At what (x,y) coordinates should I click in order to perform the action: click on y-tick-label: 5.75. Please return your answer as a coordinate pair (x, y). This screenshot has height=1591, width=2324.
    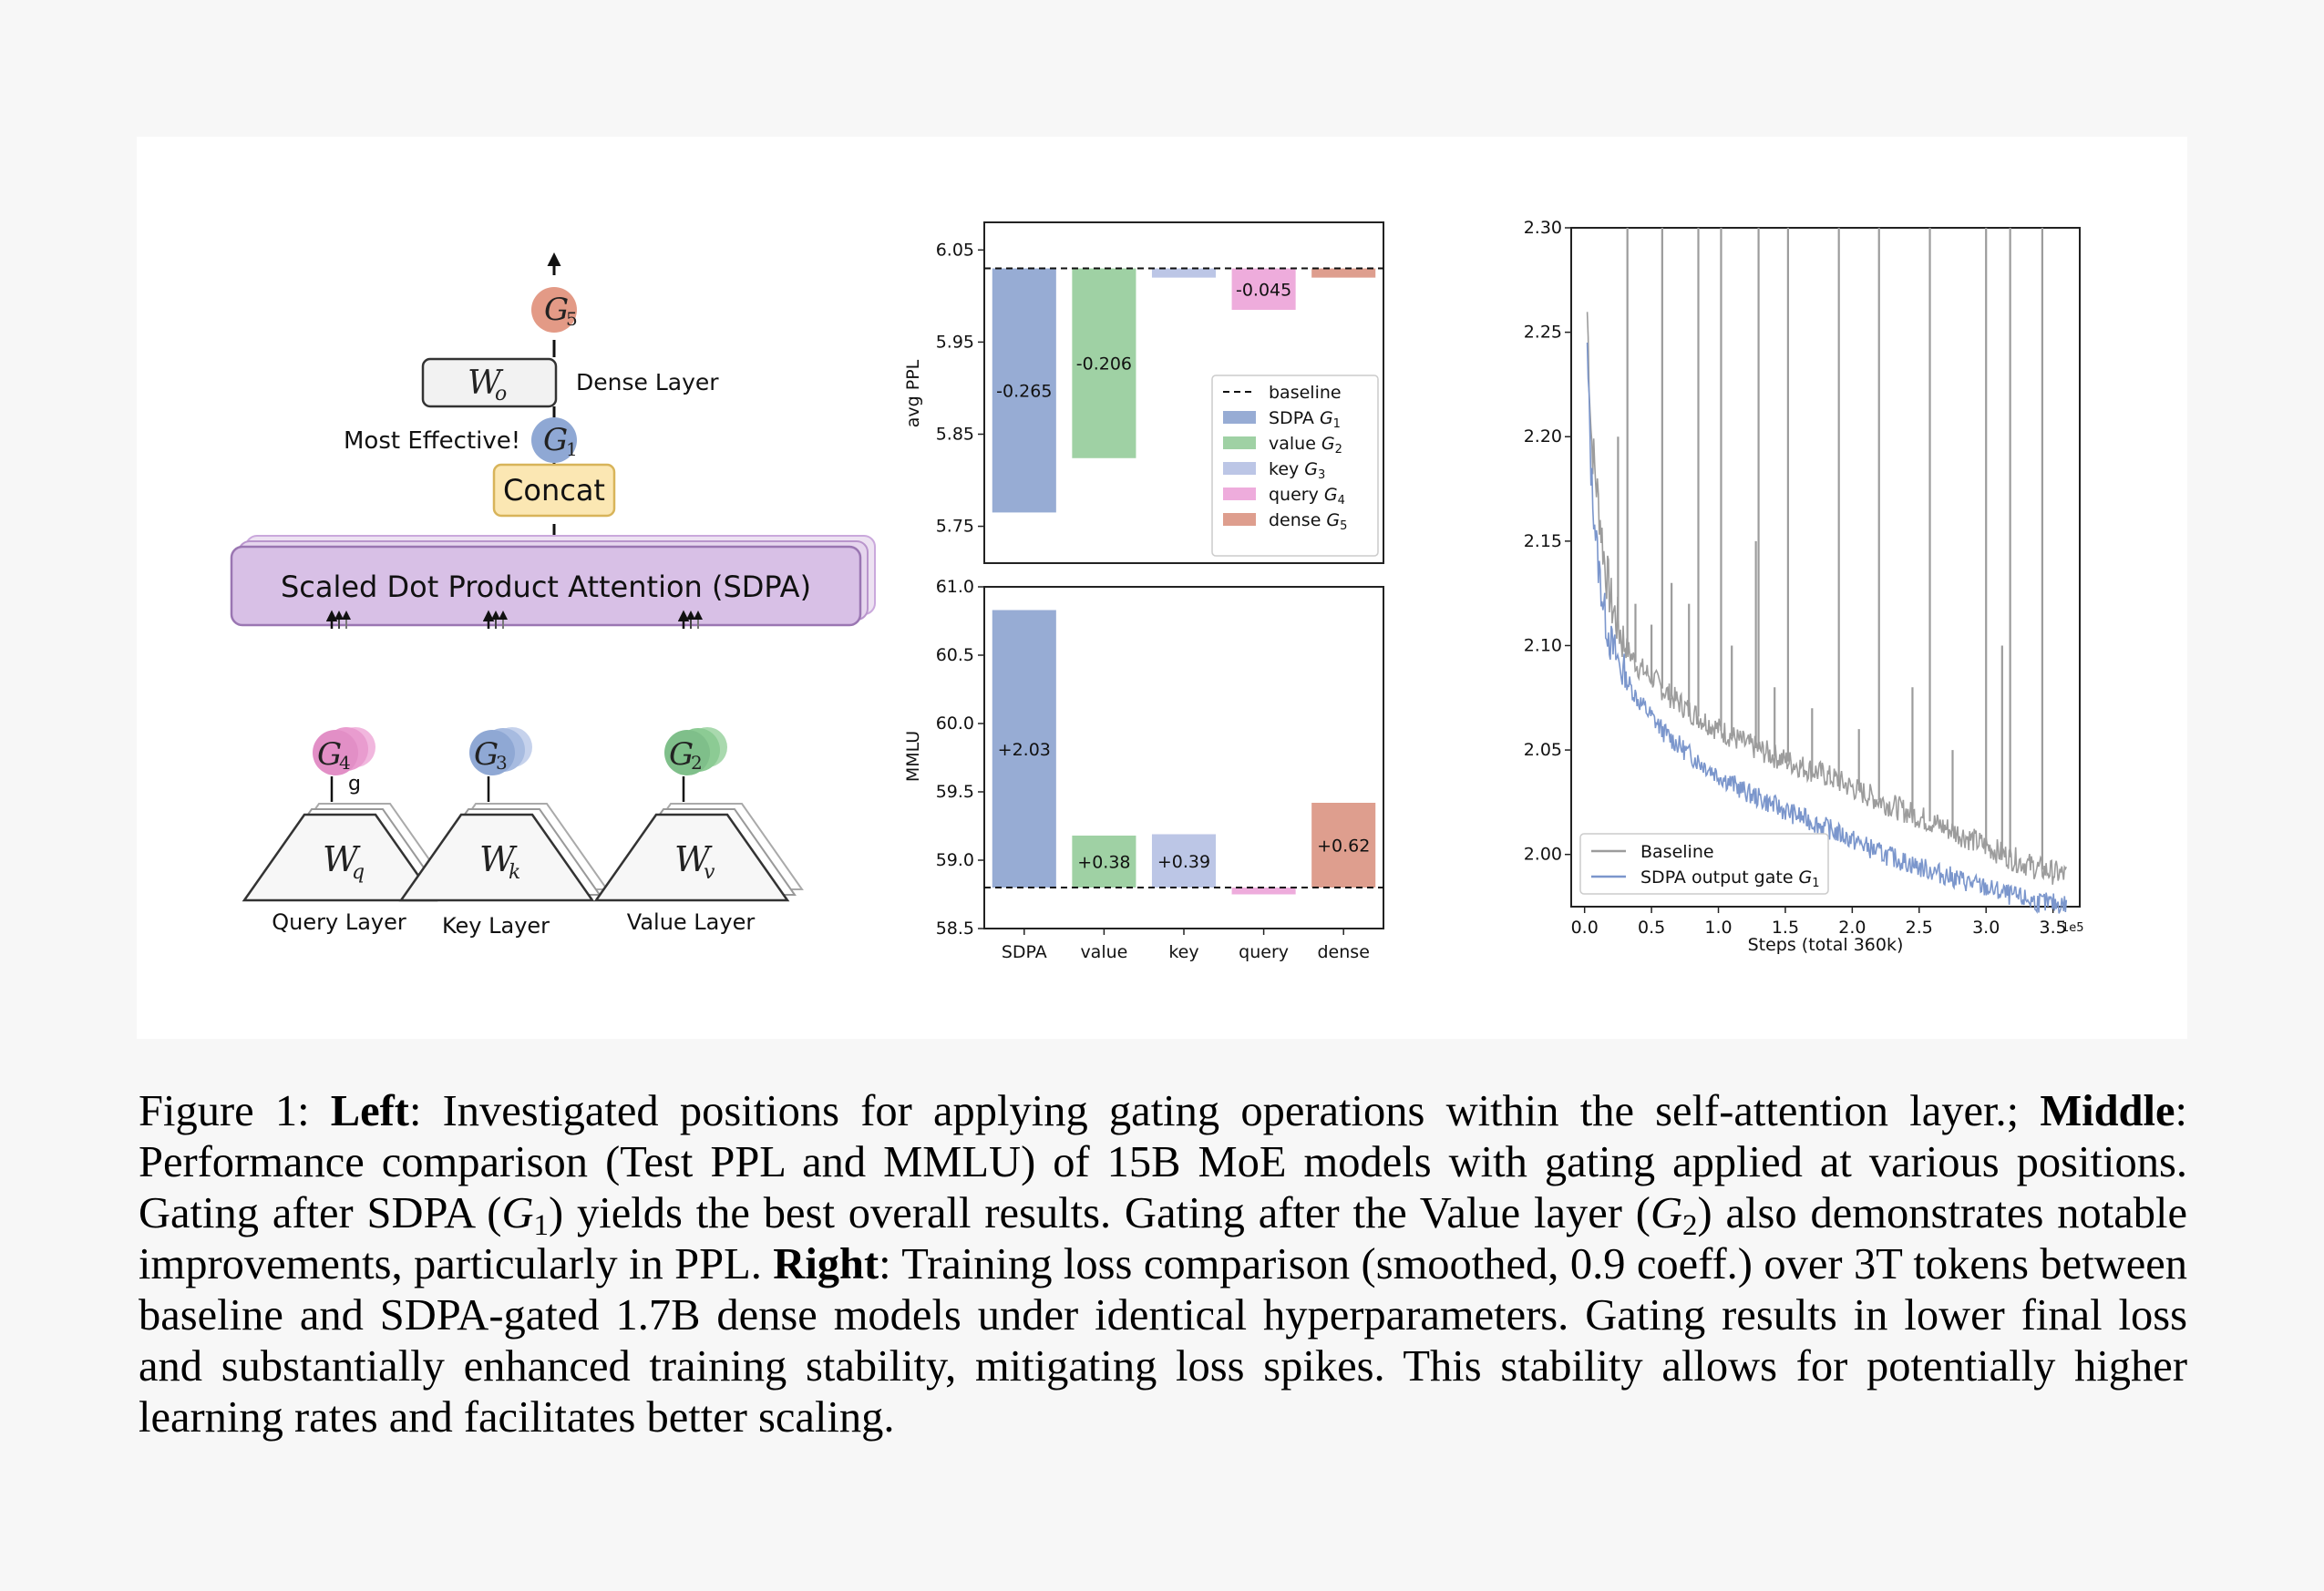
    Looking at the image, I should click on (955, 527).